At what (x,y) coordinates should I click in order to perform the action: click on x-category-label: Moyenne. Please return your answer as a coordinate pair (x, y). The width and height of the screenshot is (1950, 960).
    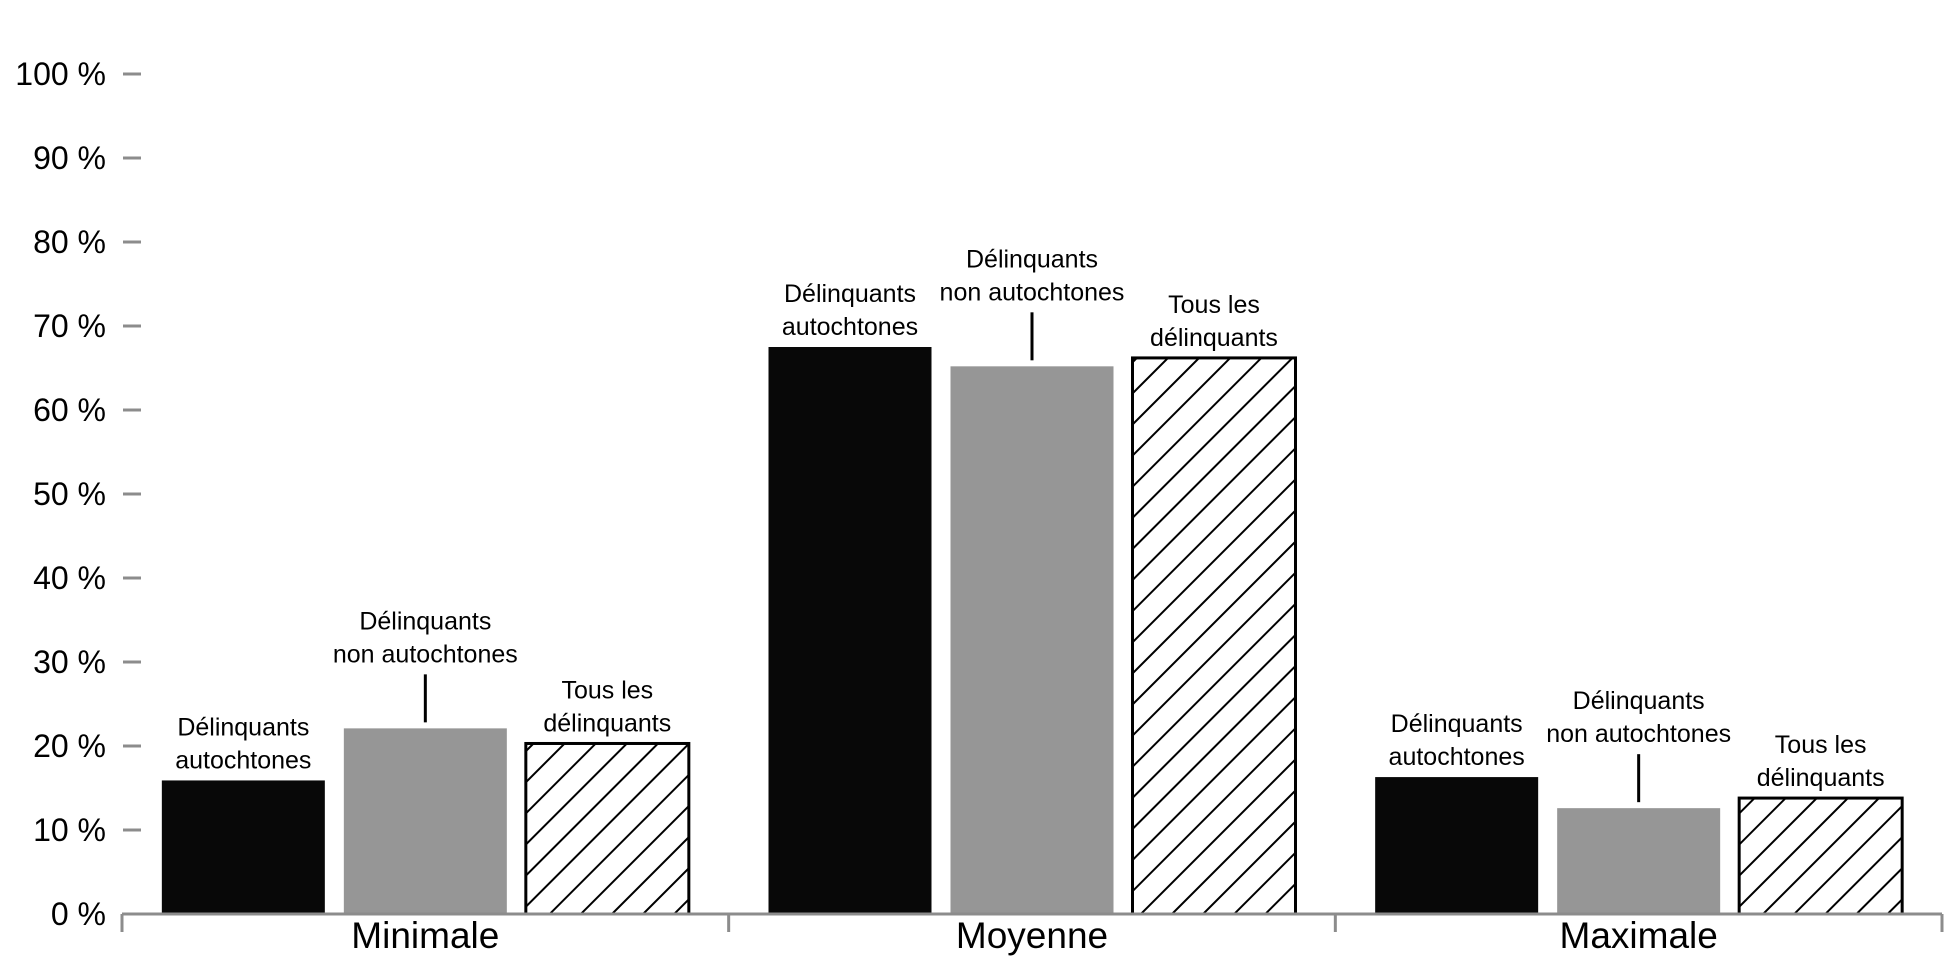
    Looking at the image, I should click on (1032, 935).